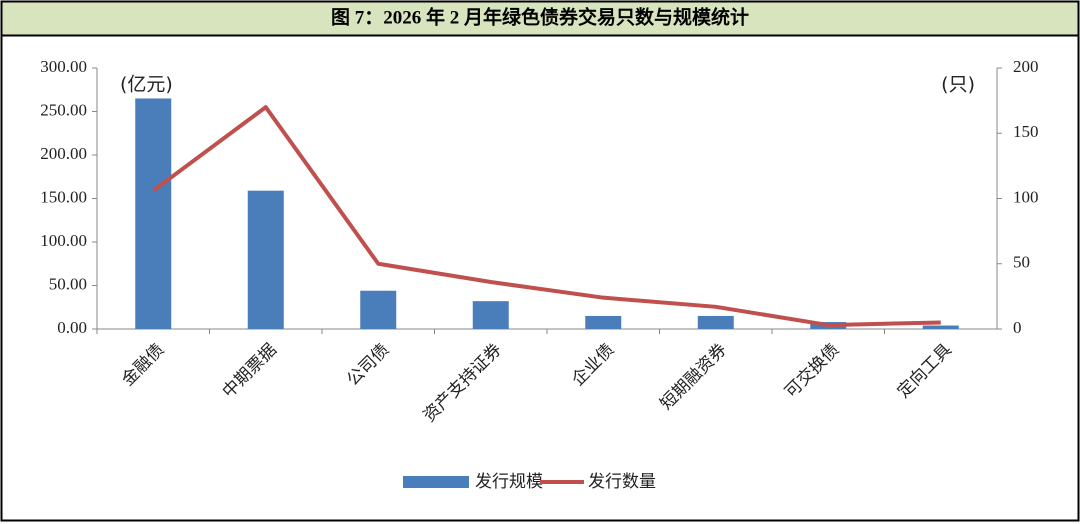  Describe the element at coordinates (1021, 262) in the screenshot. I see `y2-tick-label: 50` at that location.